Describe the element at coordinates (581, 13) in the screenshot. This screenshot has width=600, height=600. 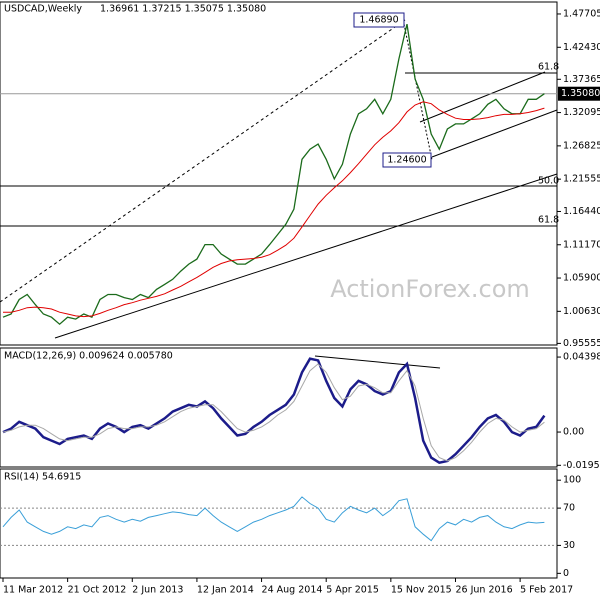
I see `y-tick-label: 1.47705` at that location.